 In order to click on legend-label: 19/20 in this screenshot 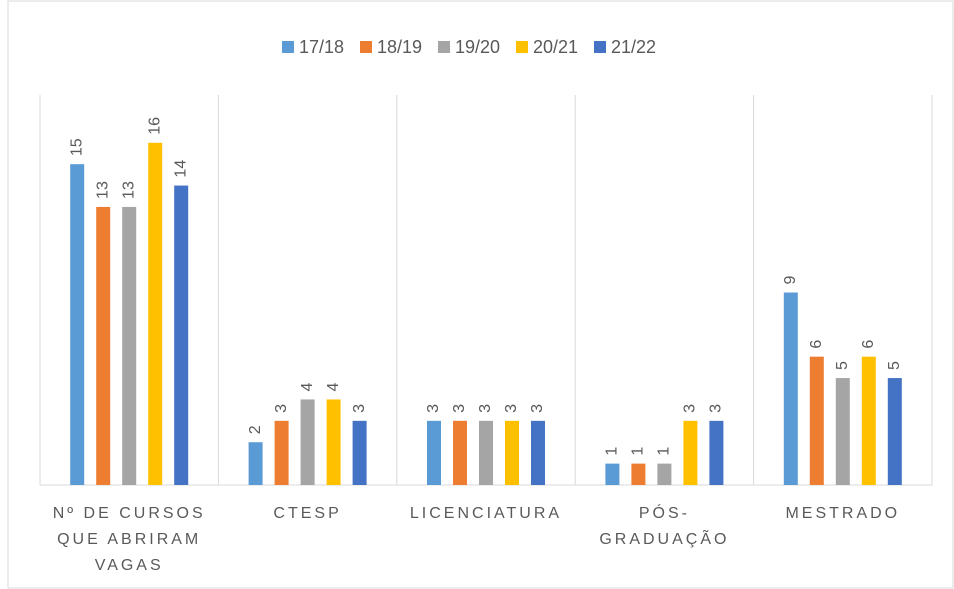, I will do `click(477, 47)`.